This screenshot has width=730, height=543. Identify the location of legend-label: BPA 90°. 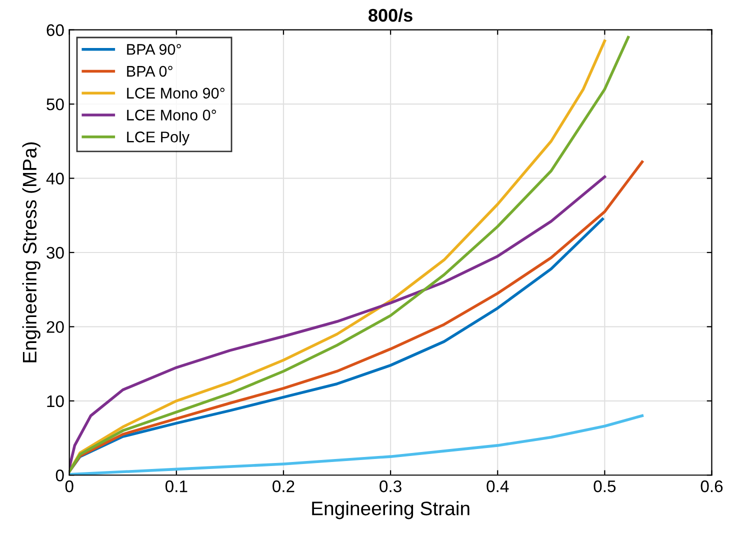
(154, 49).